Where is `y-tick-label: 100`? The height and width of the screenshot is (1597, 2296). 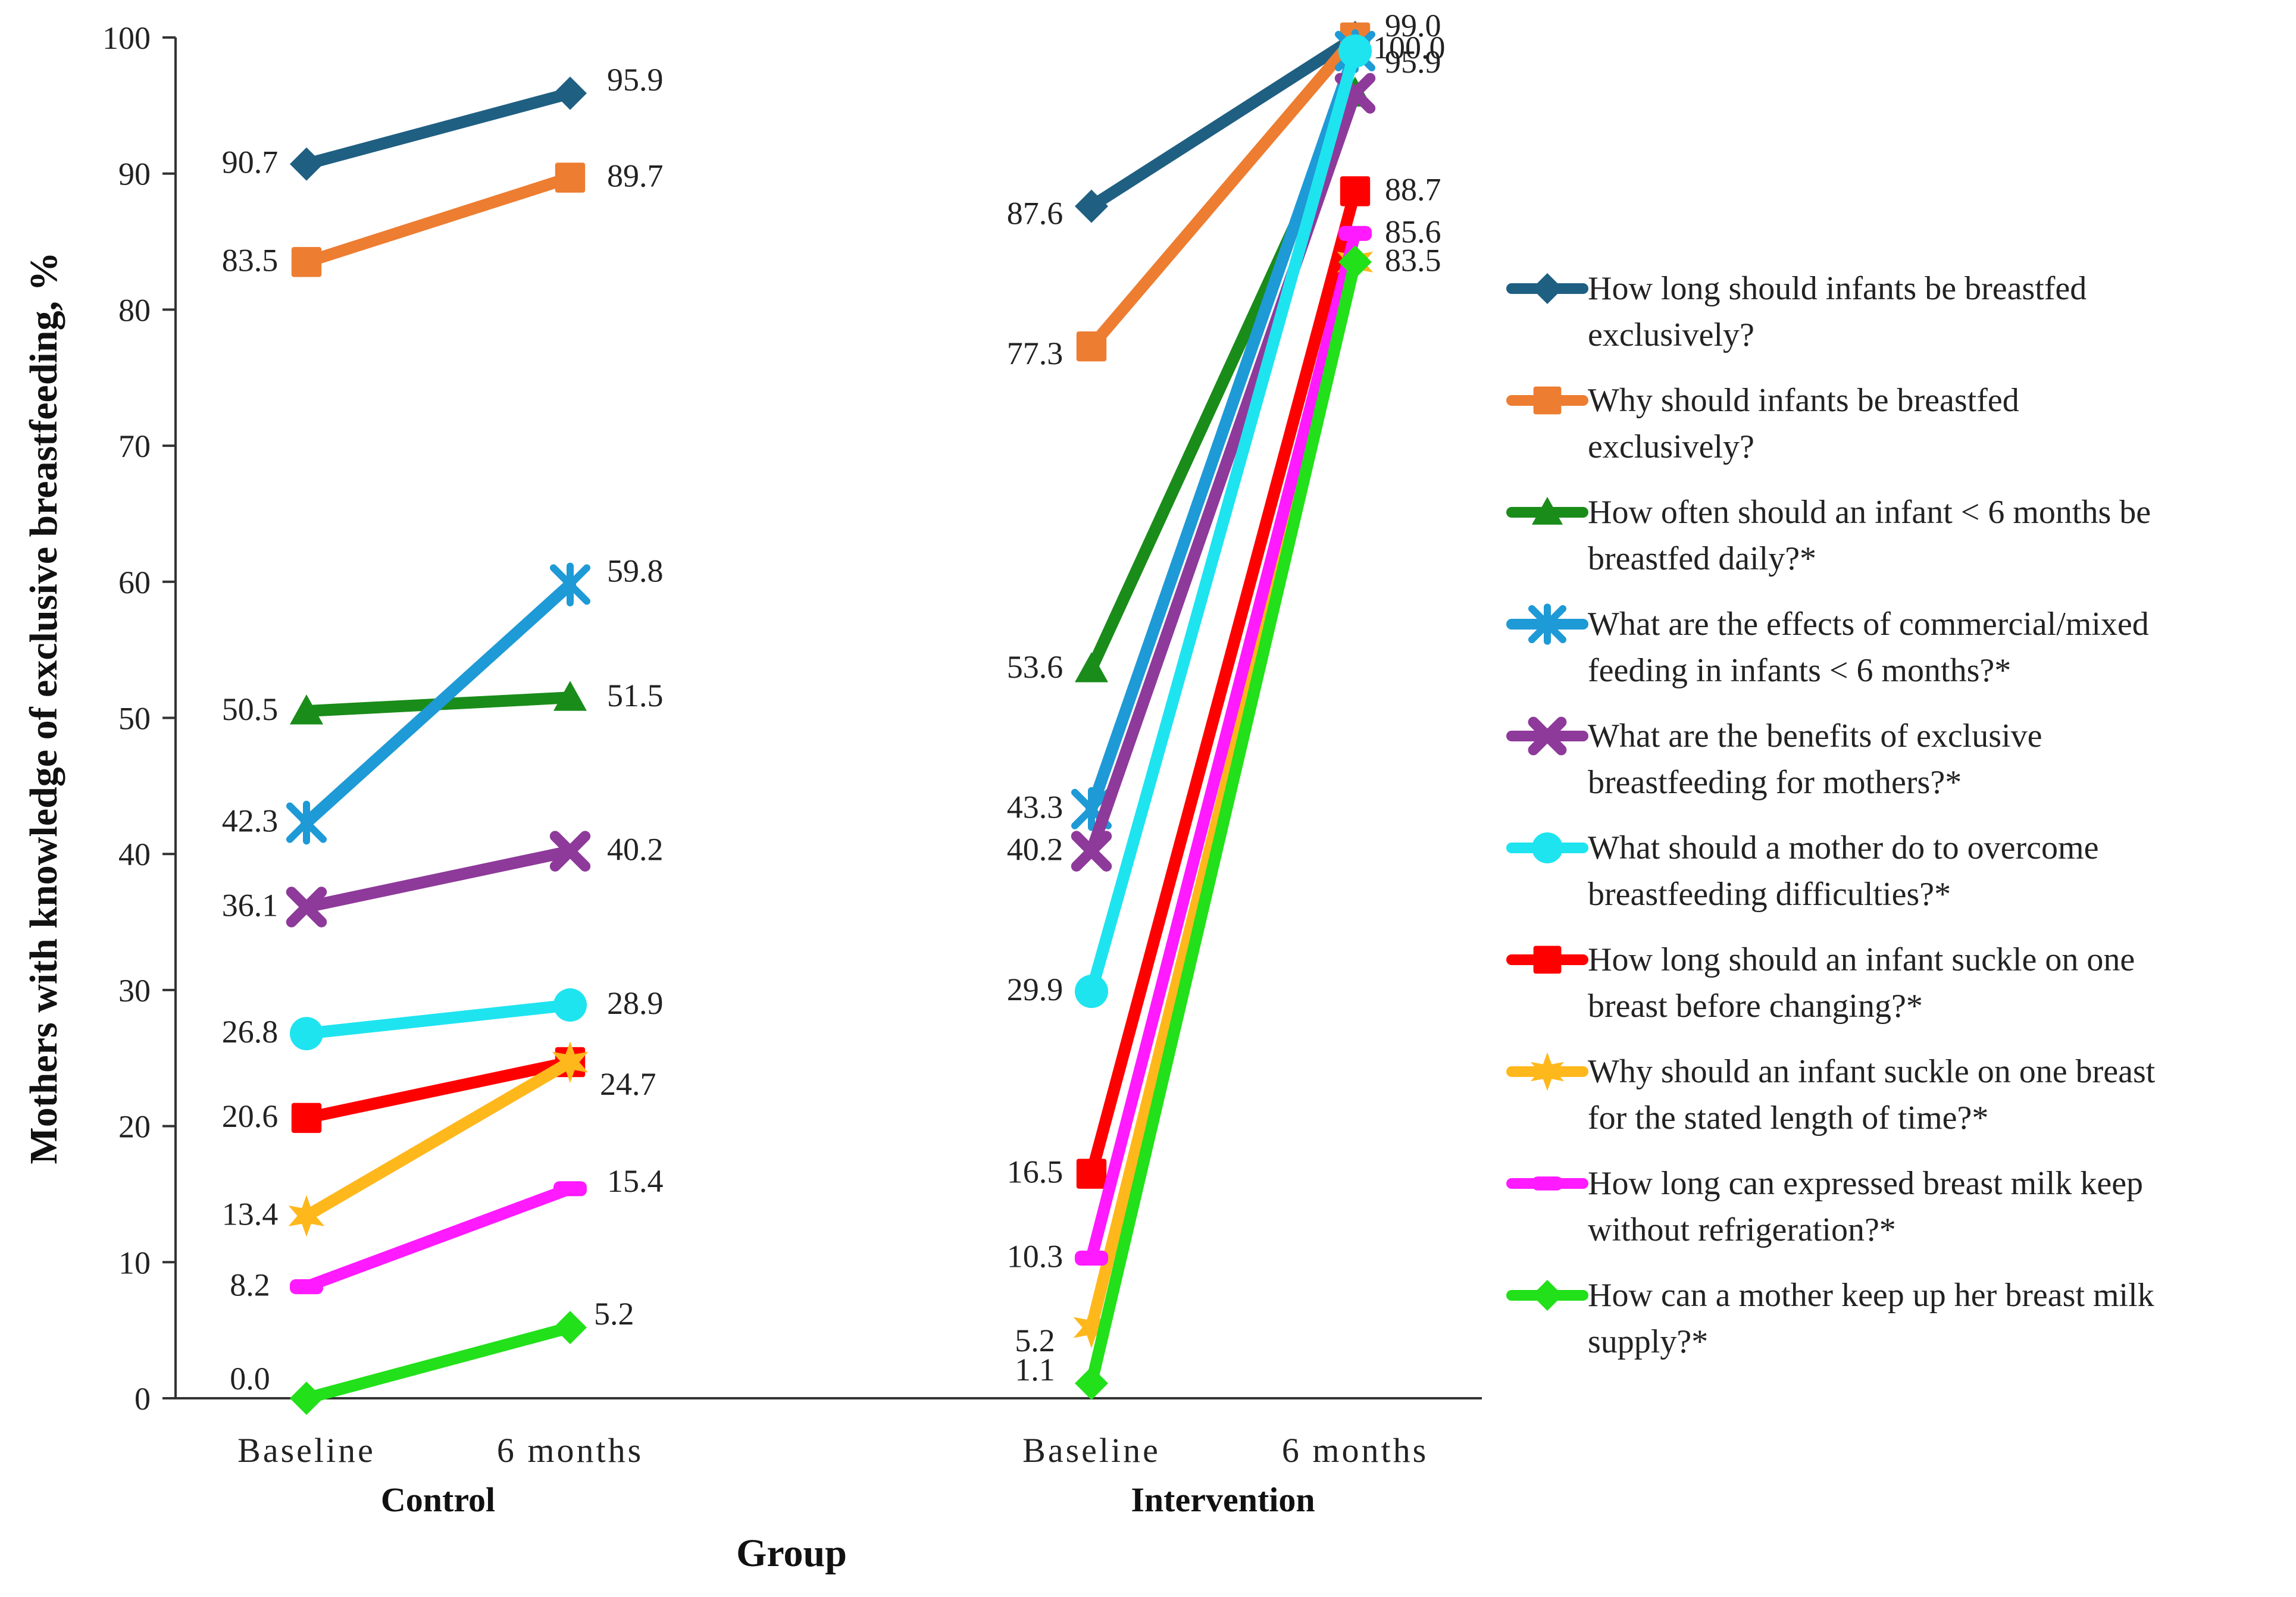
y-tick-label: 100 is located at coordinates (126, 38).